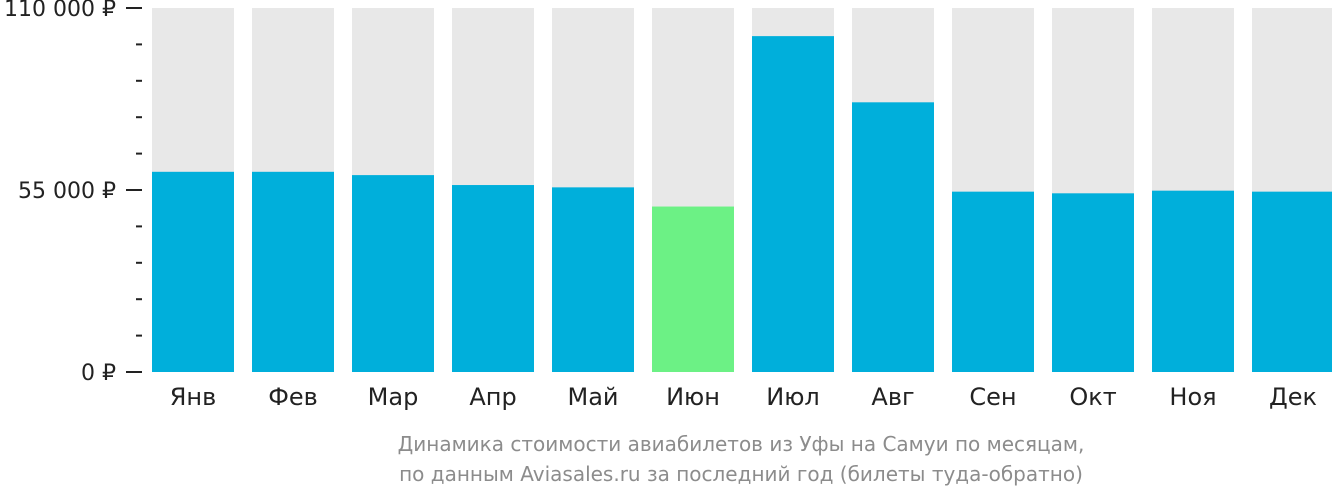 This screenshot has width=1332, height=502. I want to click on x-tick-label: Фев, so click(293, 397).